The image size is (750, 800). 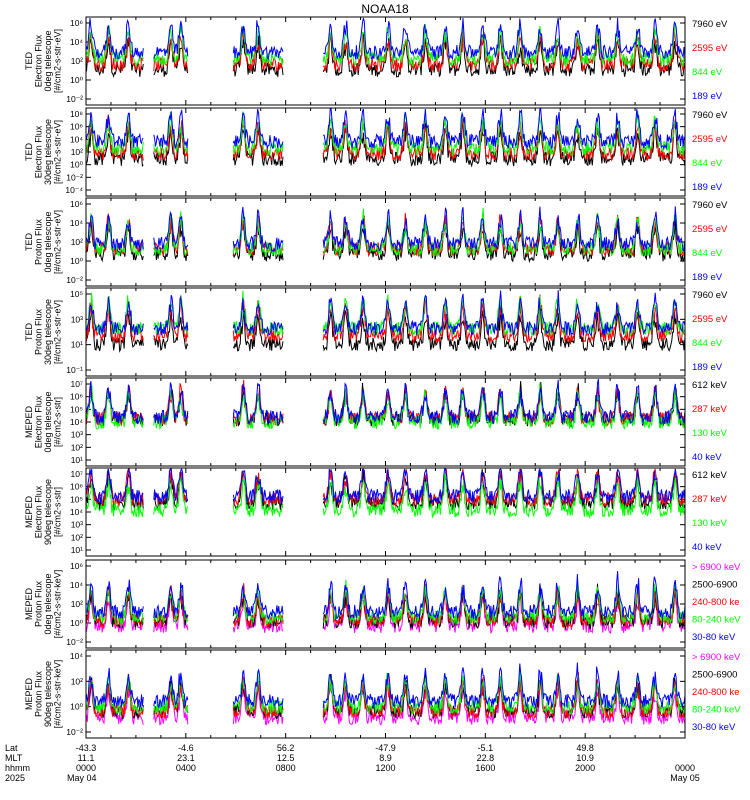 What do you see at coordinates (77, 319) in the screenshot?
I see `y-tick-label: 10³` at bounding box center [77, 319].